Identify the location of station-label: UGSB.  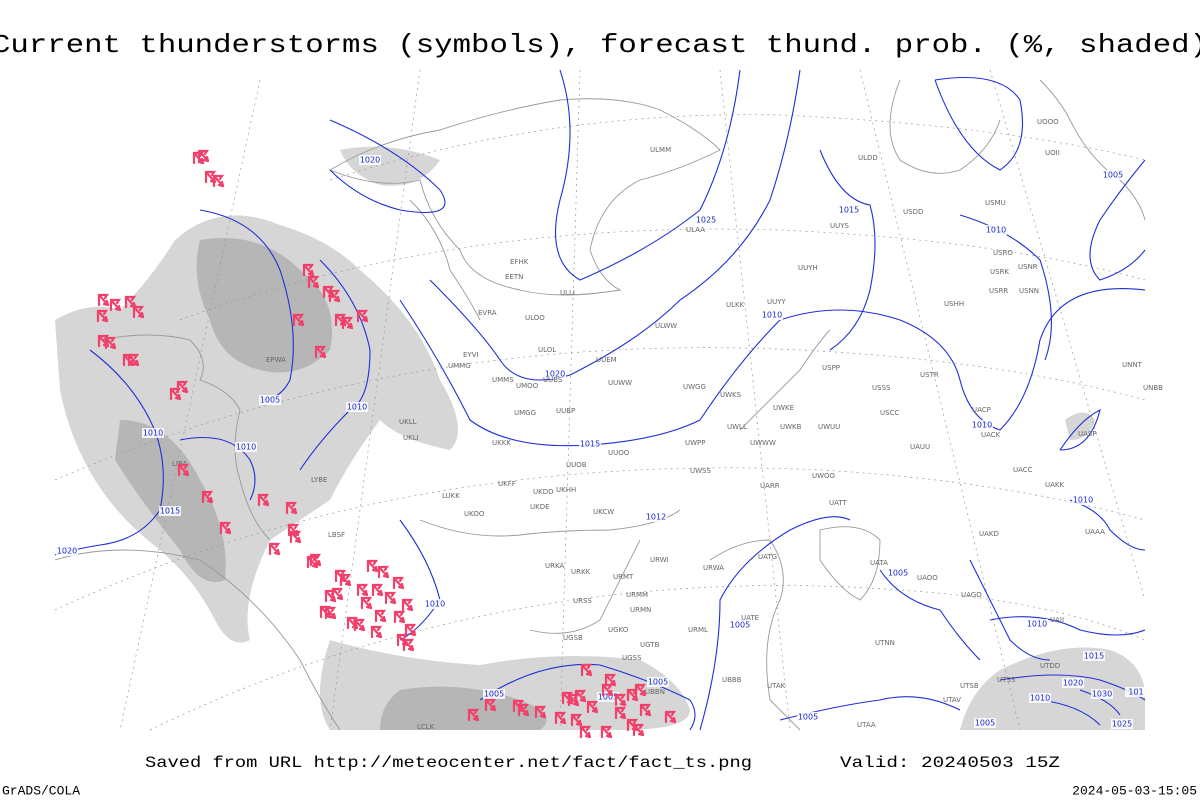
(573, 638).